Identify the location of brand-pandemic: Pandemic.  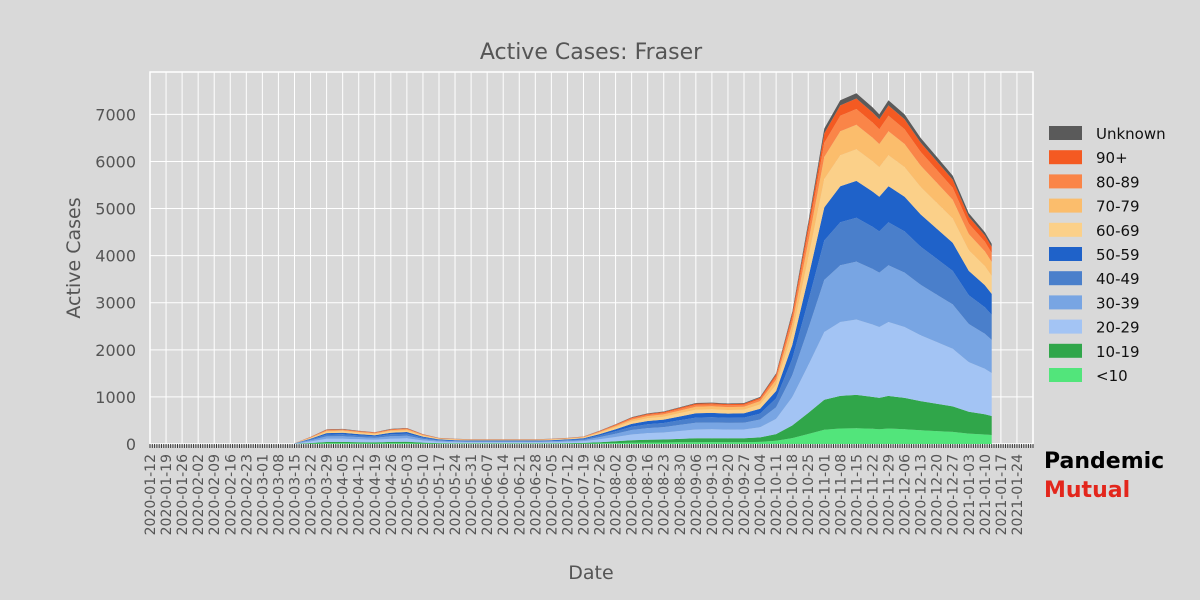
(1104, 461).